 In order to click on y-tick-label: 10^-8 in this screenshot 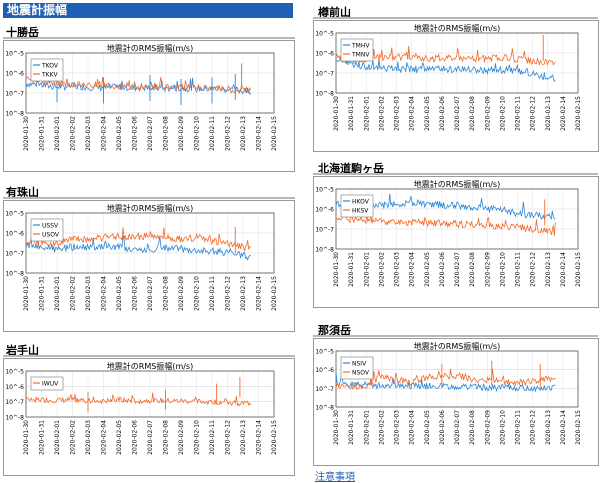, I will do `click(324, 408)`.